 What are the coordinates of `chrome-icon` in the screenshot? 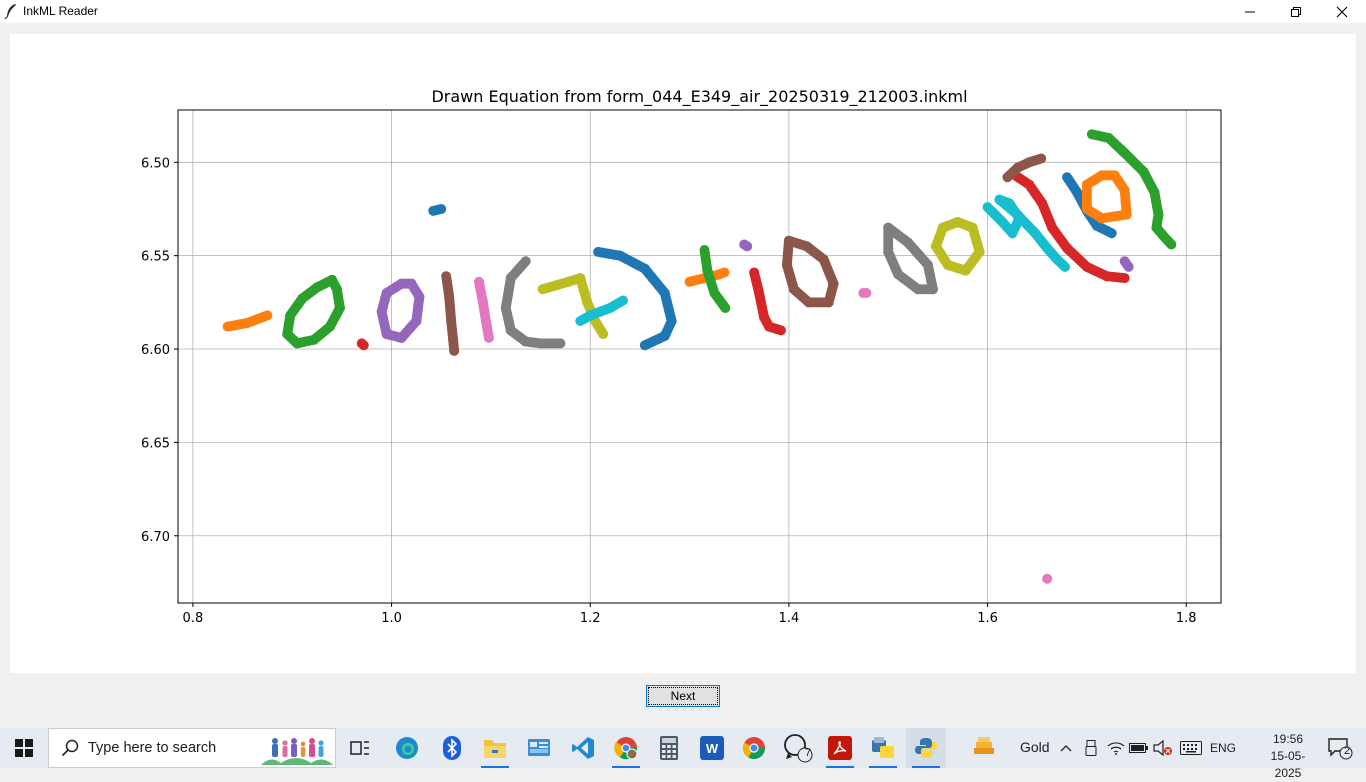 It's located at (754, 748).